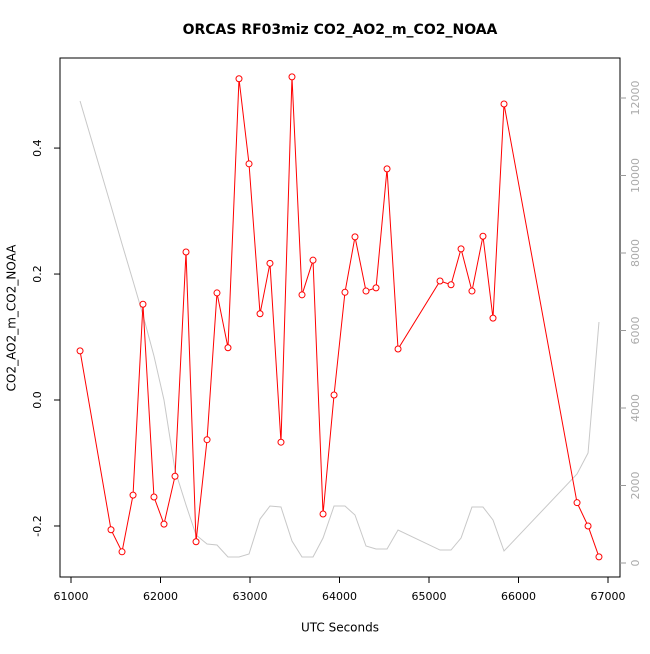  I want to click on x-axis-label: UTC Seconds, so click(340, 628).